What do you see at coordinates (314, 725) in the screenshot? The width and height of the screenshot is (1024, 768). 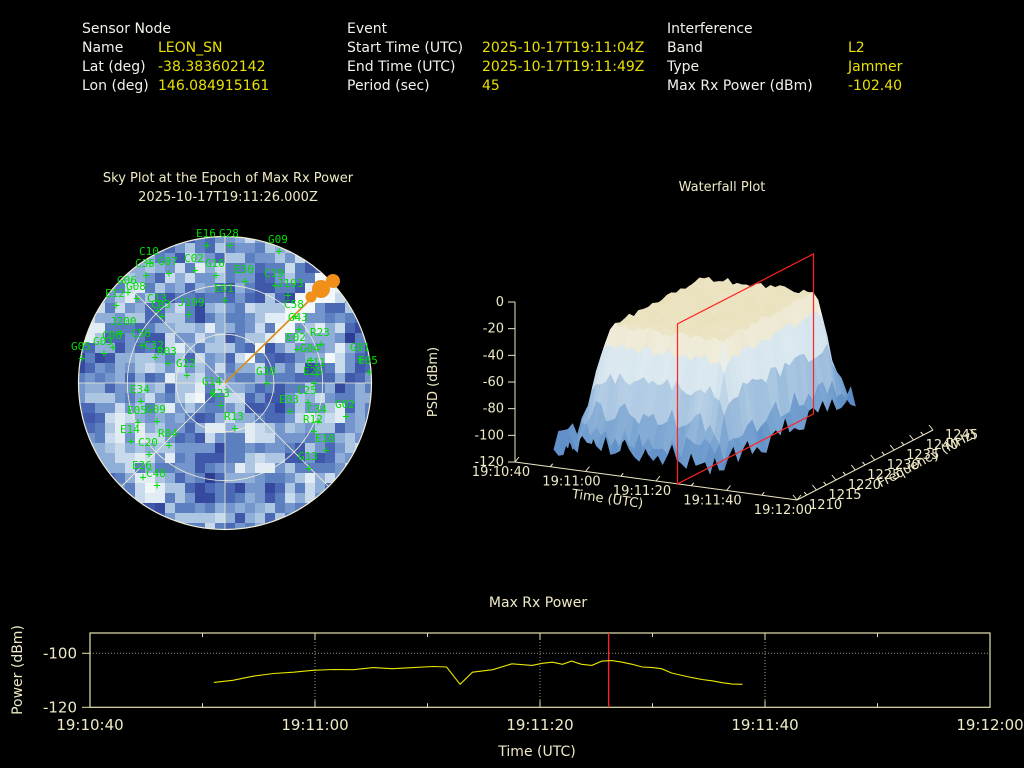 I see `x-tick-label: 19:11:00` at bounding box center [314, 725].